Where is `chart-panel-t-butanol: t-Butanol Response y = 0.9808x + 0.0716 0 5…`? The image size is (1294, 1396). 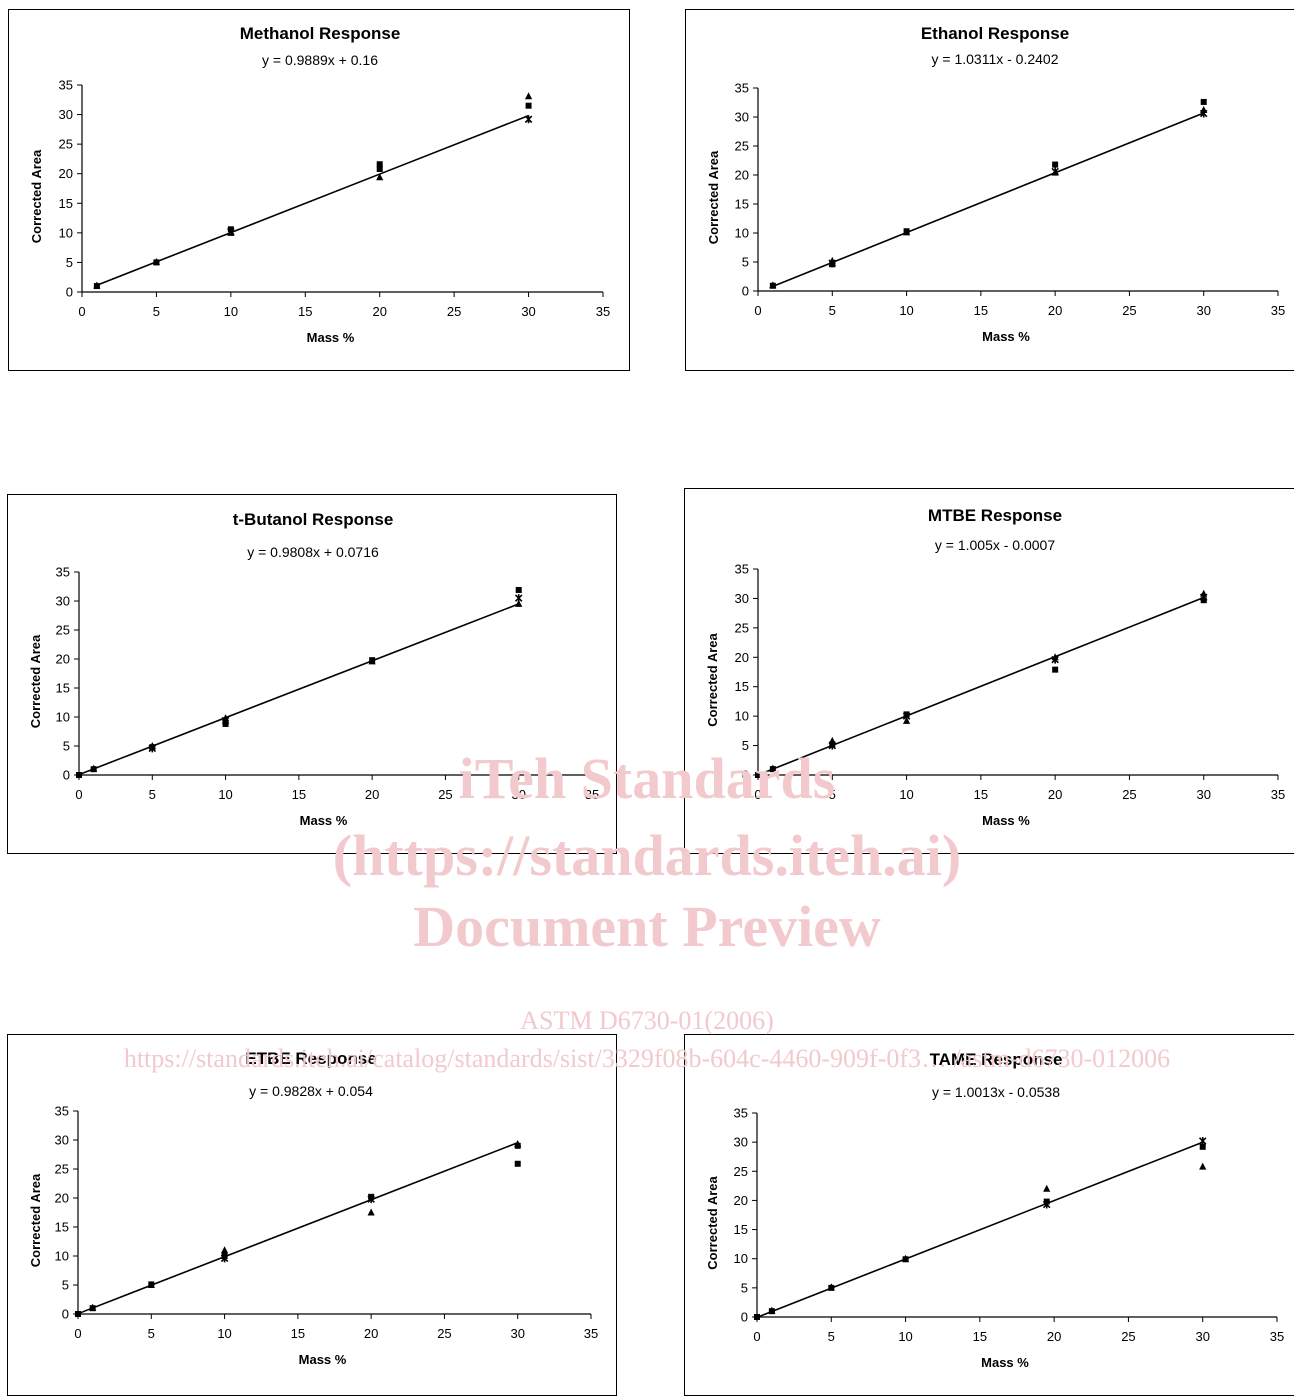 chart-panel-t-butanol: t-Butanol Response y = 0.9808x + 0.0716 0 5… is located at coordinates (312, 674).